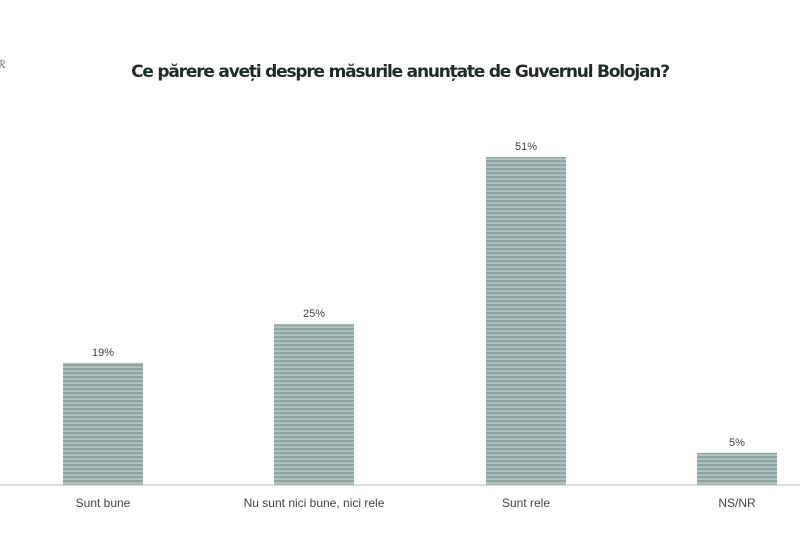  I want to click on data-label: 25%, so click(314, 314).